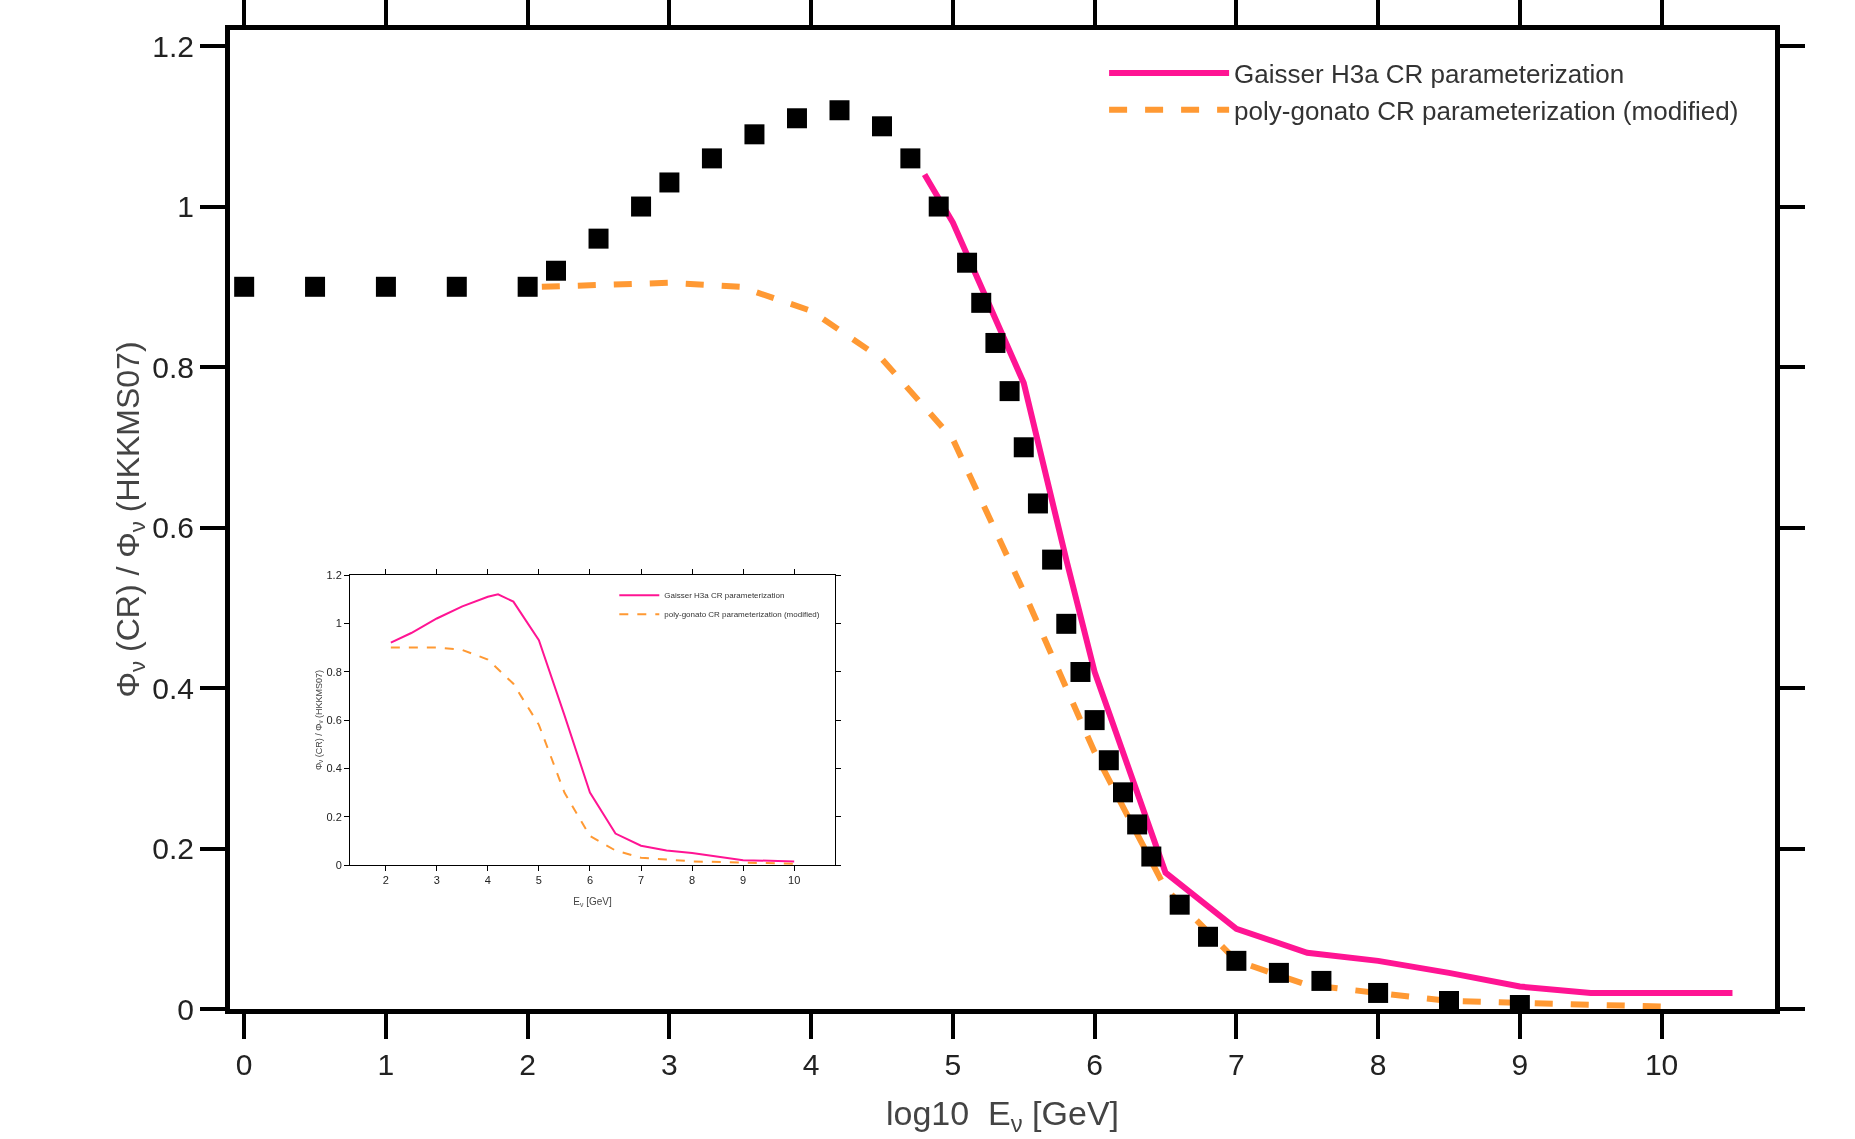 Image resolution: width=1855 pixels, height=1139 pixels. Describe the element at coordinates (592, 755) in the screenshot. I see `line-series` at that location.